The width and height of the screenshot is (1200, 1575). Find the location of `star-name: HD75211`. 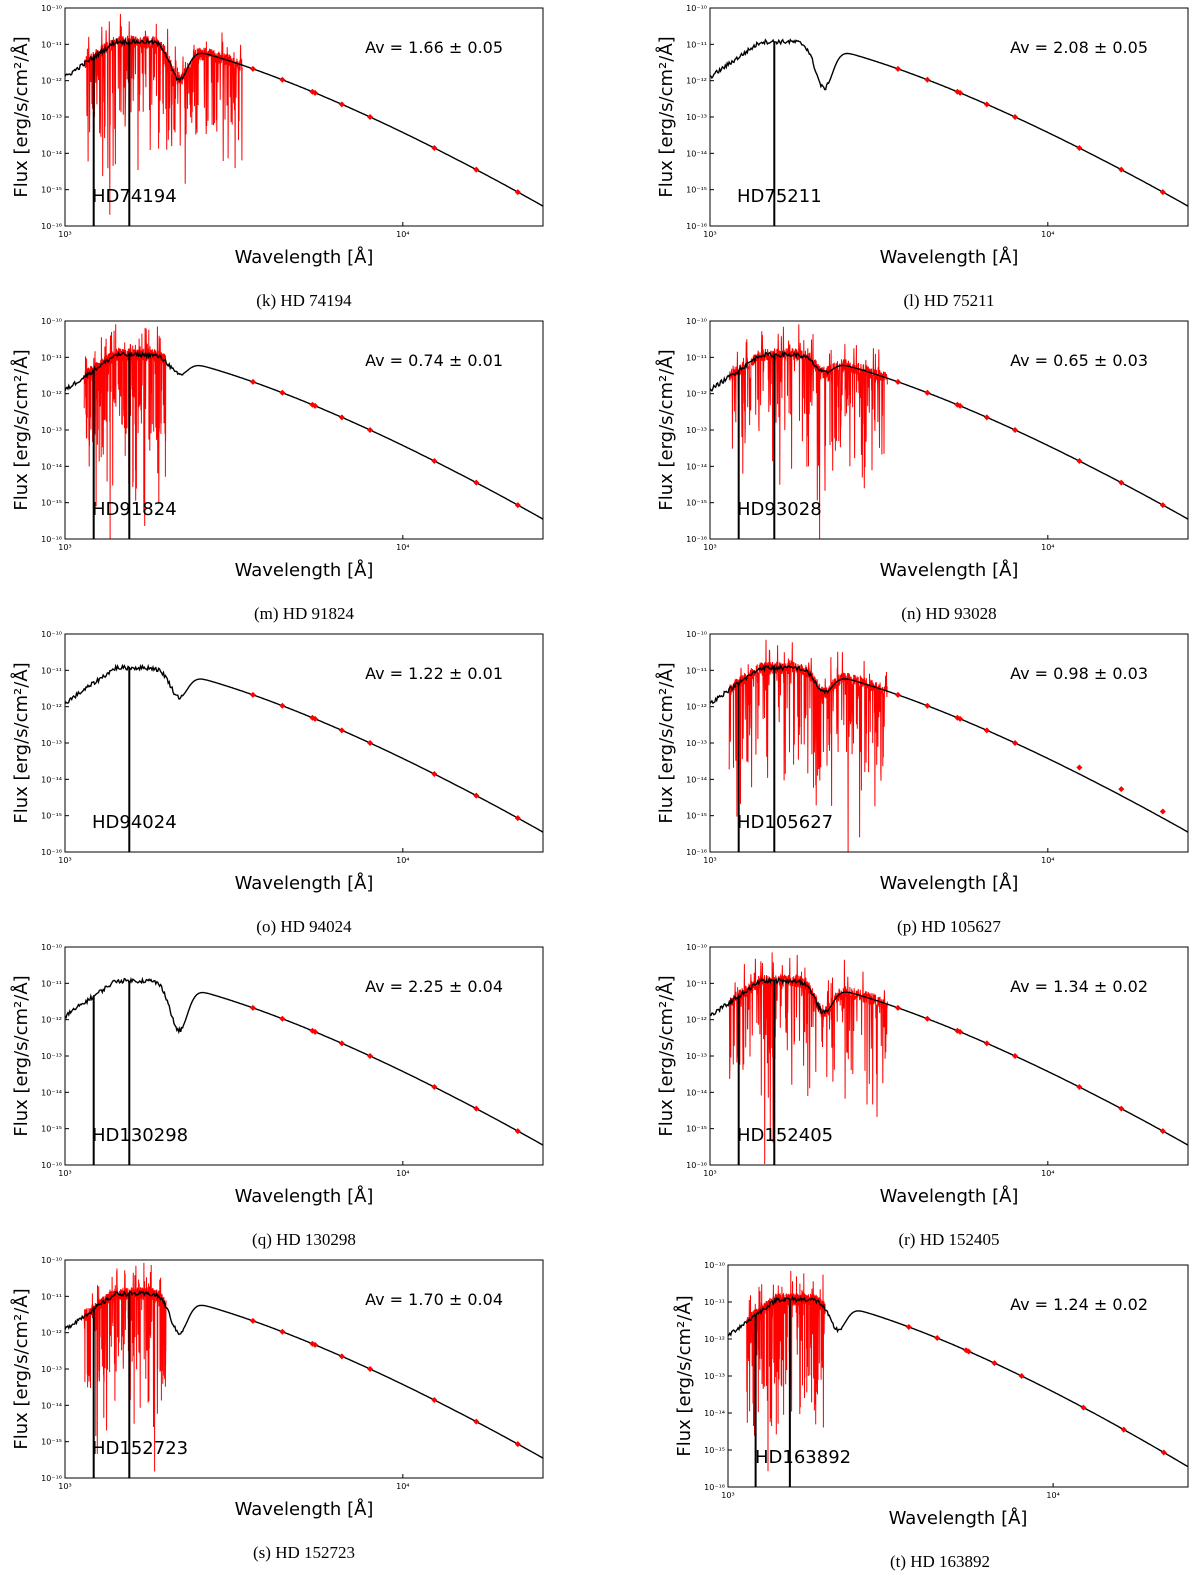

star-name: HD75211 is located at coordinates (779, 196).